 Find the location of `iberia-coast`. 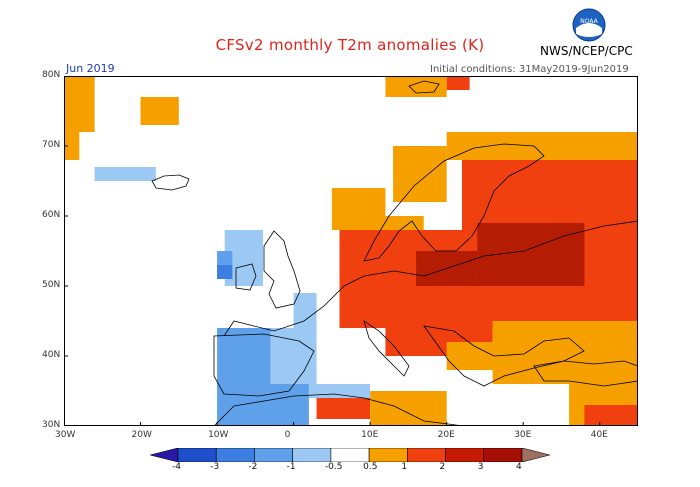

iberia-coast is located at coordinates (264, 365).